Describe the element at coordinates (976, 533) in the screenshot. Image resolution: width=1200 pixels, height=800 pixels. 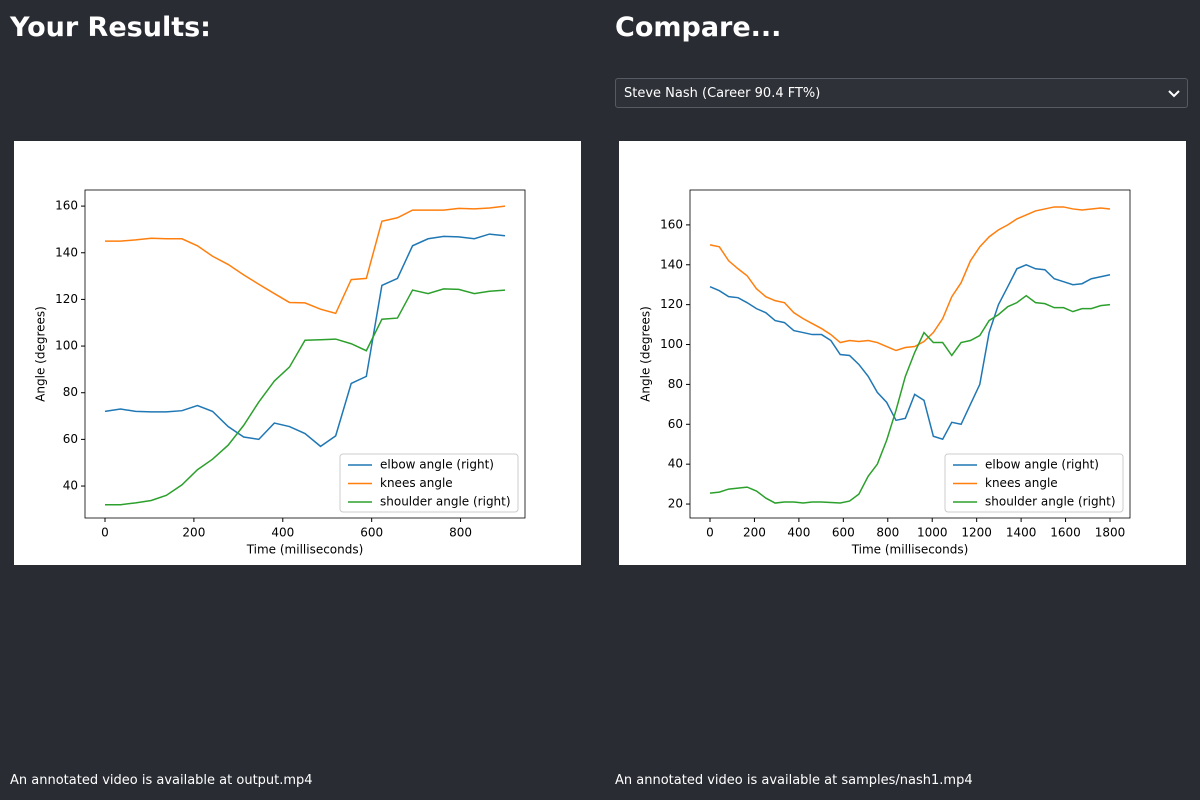
I see `x-tick-label: 1200` at that location.